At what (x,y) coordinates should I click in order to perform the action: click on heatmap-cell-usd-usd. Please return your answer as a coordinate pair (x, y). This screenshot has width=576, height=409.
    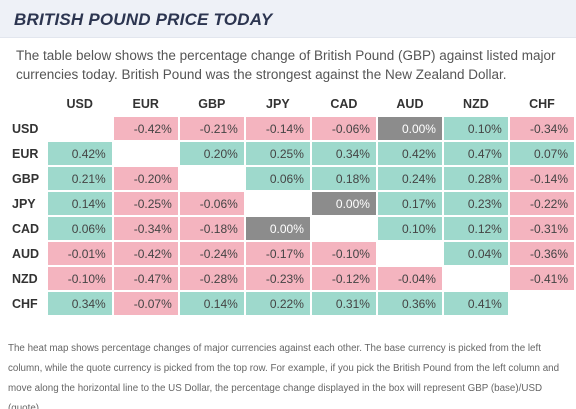
    Looking at the image, I should click on (79, 128).